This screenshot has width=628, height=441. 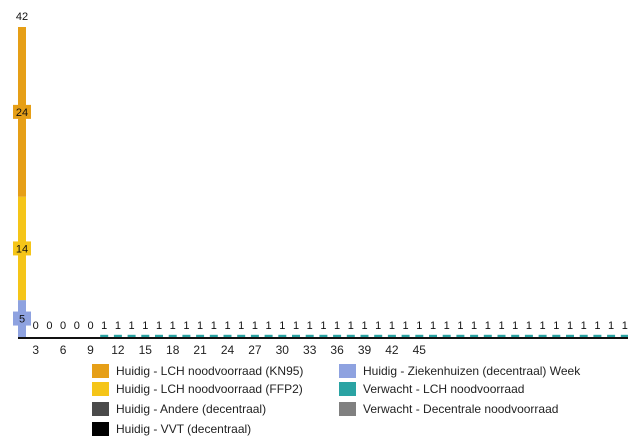 What do you see at coordinates (146, 350) in the screenshot?
I see `x-tick-label: 15` at bounding box center [146, 350].